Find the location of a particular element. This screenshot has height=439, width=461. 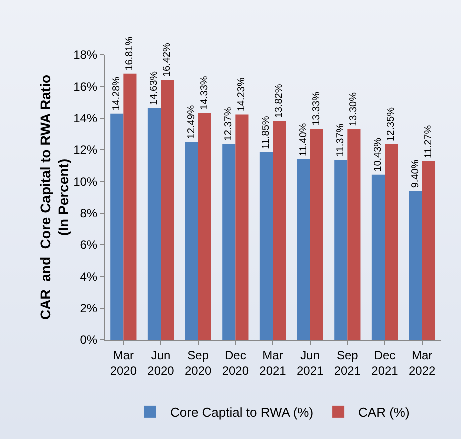

y-axis-title: CAR and Core Capital to RWA Ratio (In Percent) is located at coordinates (54, 197).